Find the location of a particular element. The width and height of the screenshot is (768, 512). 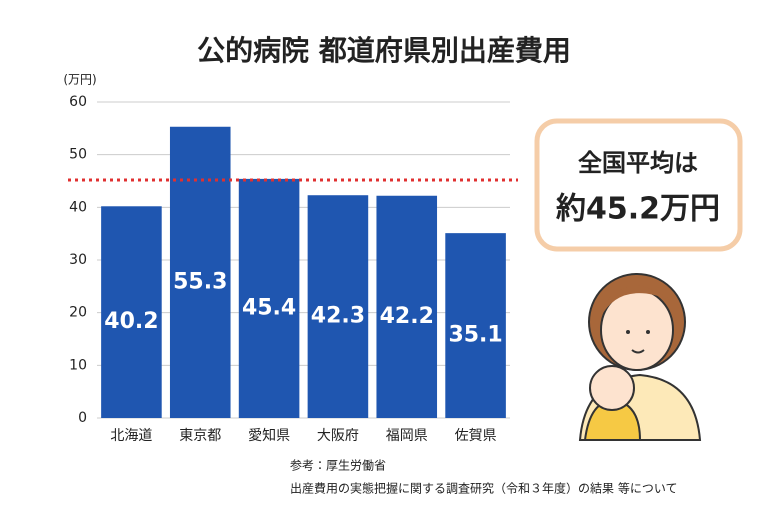

x-tick-label: 大阪府 is located at coordinates (338, 436).